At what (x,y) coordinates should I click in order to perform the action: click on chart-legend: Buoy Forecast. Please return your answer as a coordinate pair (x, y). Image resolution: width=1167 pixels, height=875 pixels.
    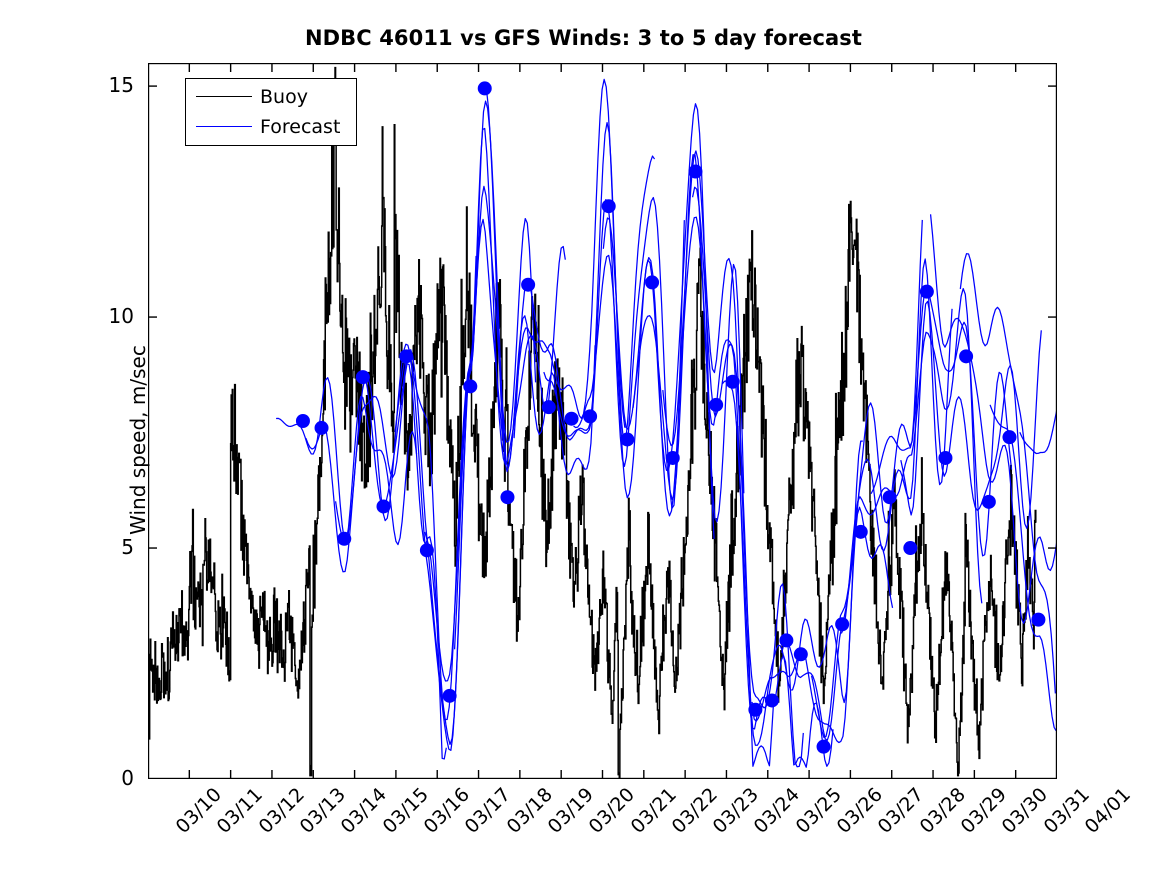
    Looking at the image, I should click on (271, 112).